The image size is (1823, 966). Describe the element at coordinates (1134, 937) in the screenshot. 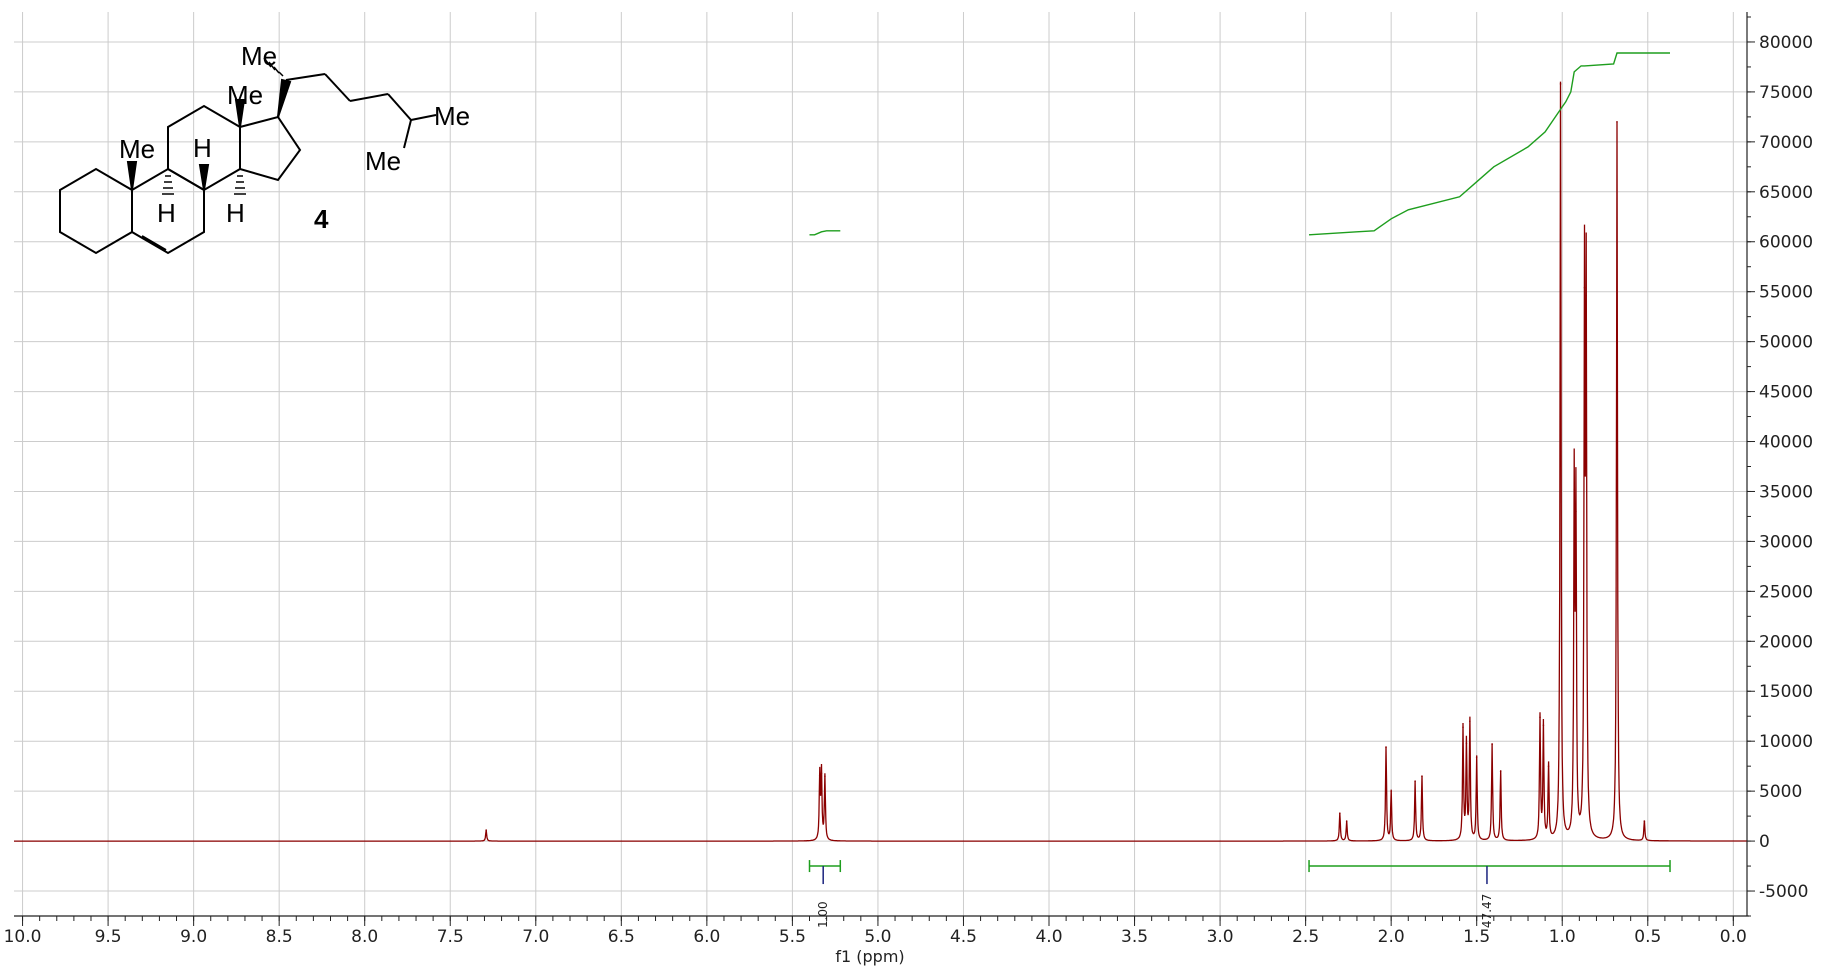

I see `x-tick-label: 3.5` at that location.